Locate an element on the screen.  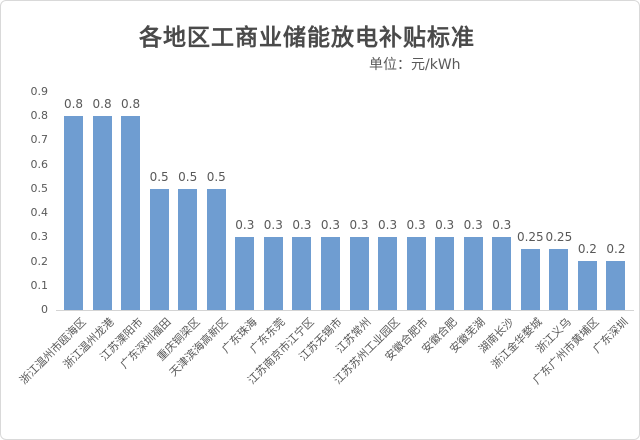
y-axis-tick-label: 0.6 is located at coordinates (39, 164).